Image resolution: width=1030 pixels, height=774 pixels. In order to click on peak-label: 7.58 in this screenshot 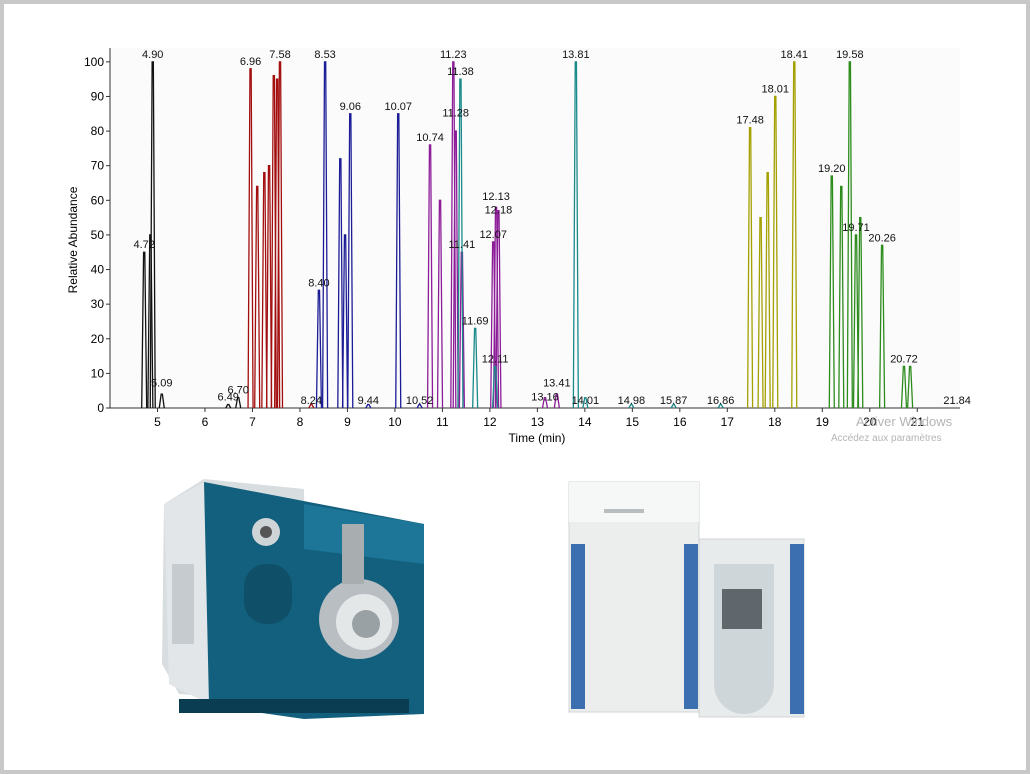, I will do `click(279, 55)`.